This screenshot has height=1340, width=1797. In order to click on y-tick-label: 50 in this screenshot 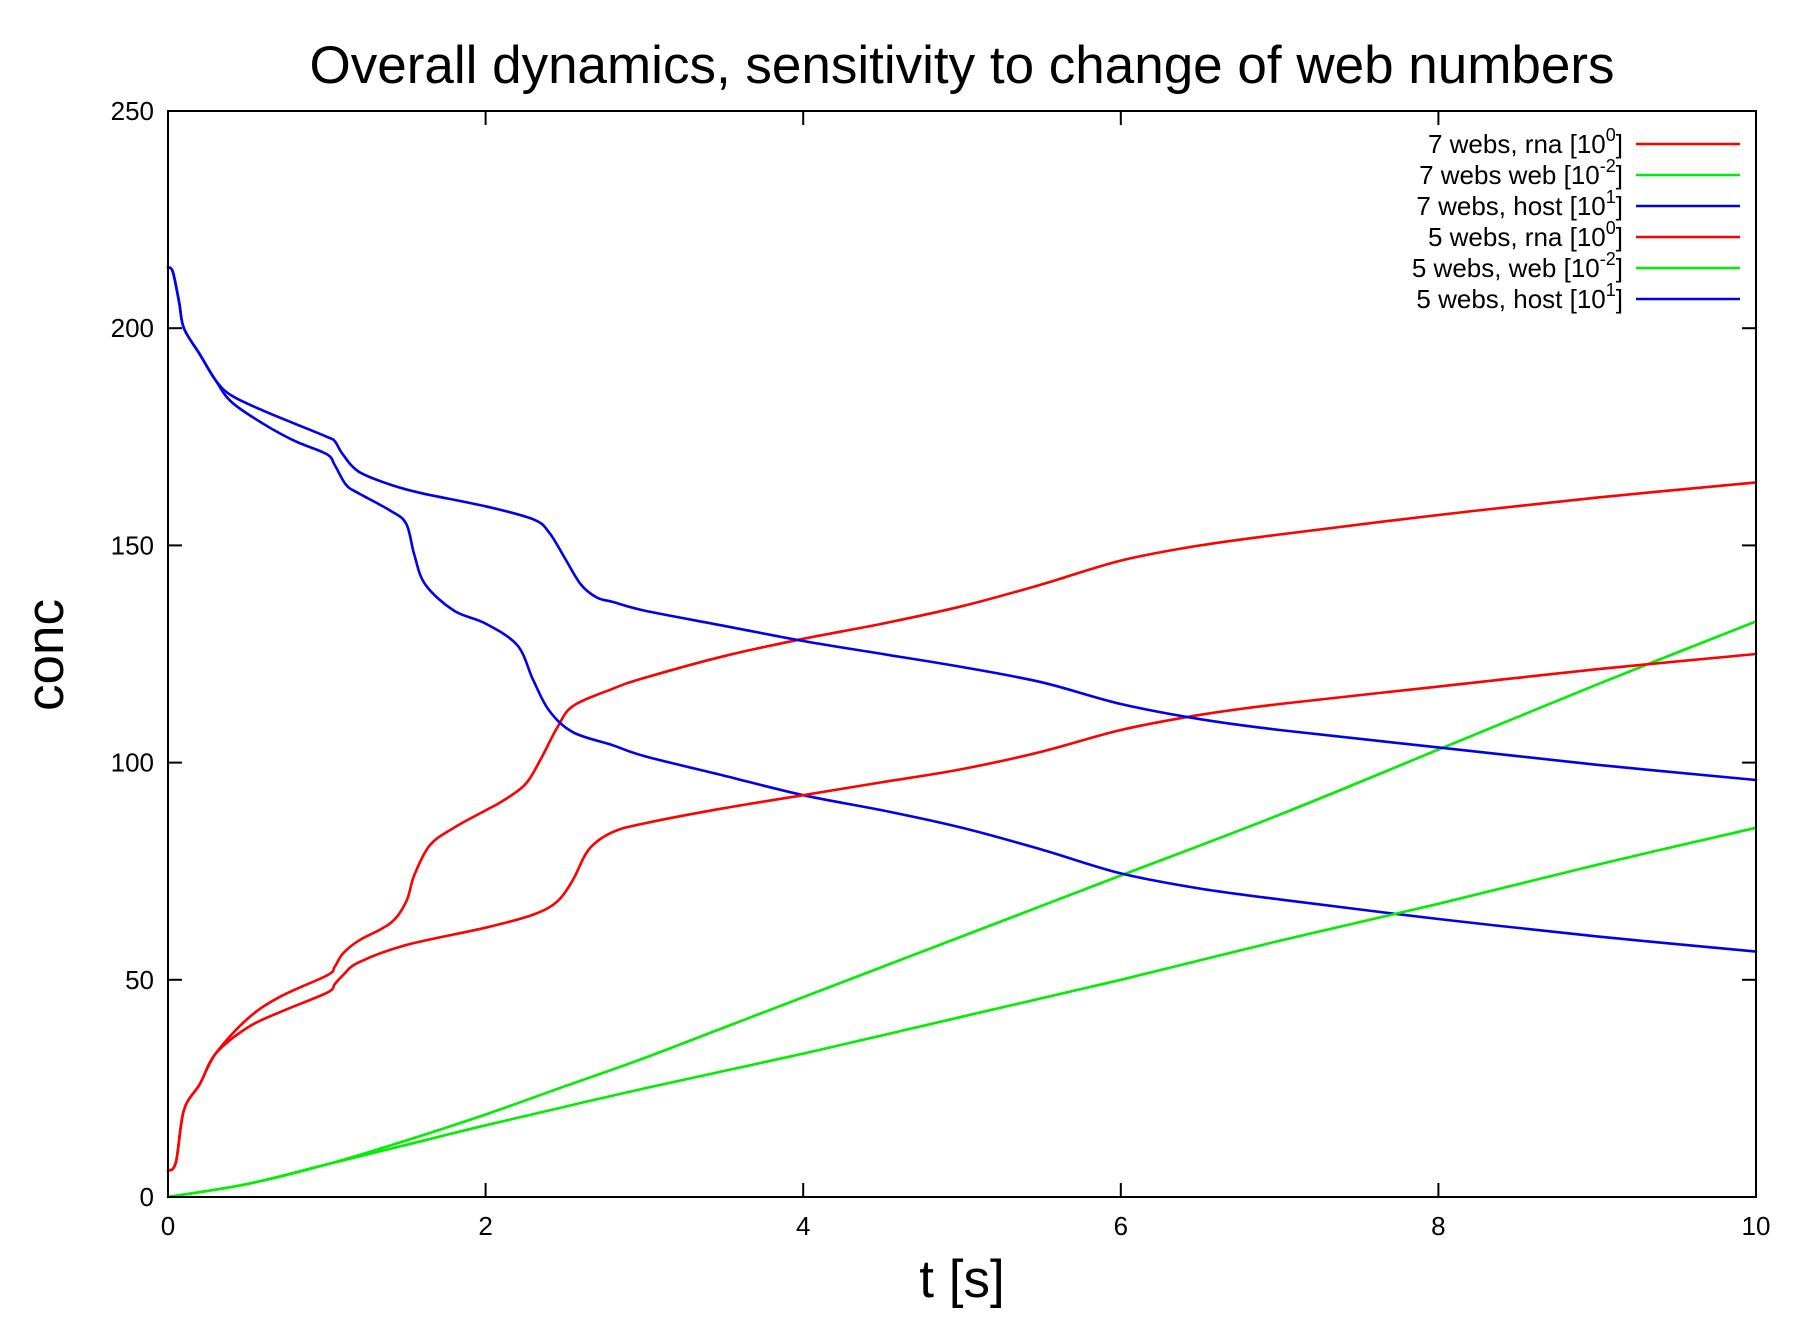, I will do `click(139, 980)`.